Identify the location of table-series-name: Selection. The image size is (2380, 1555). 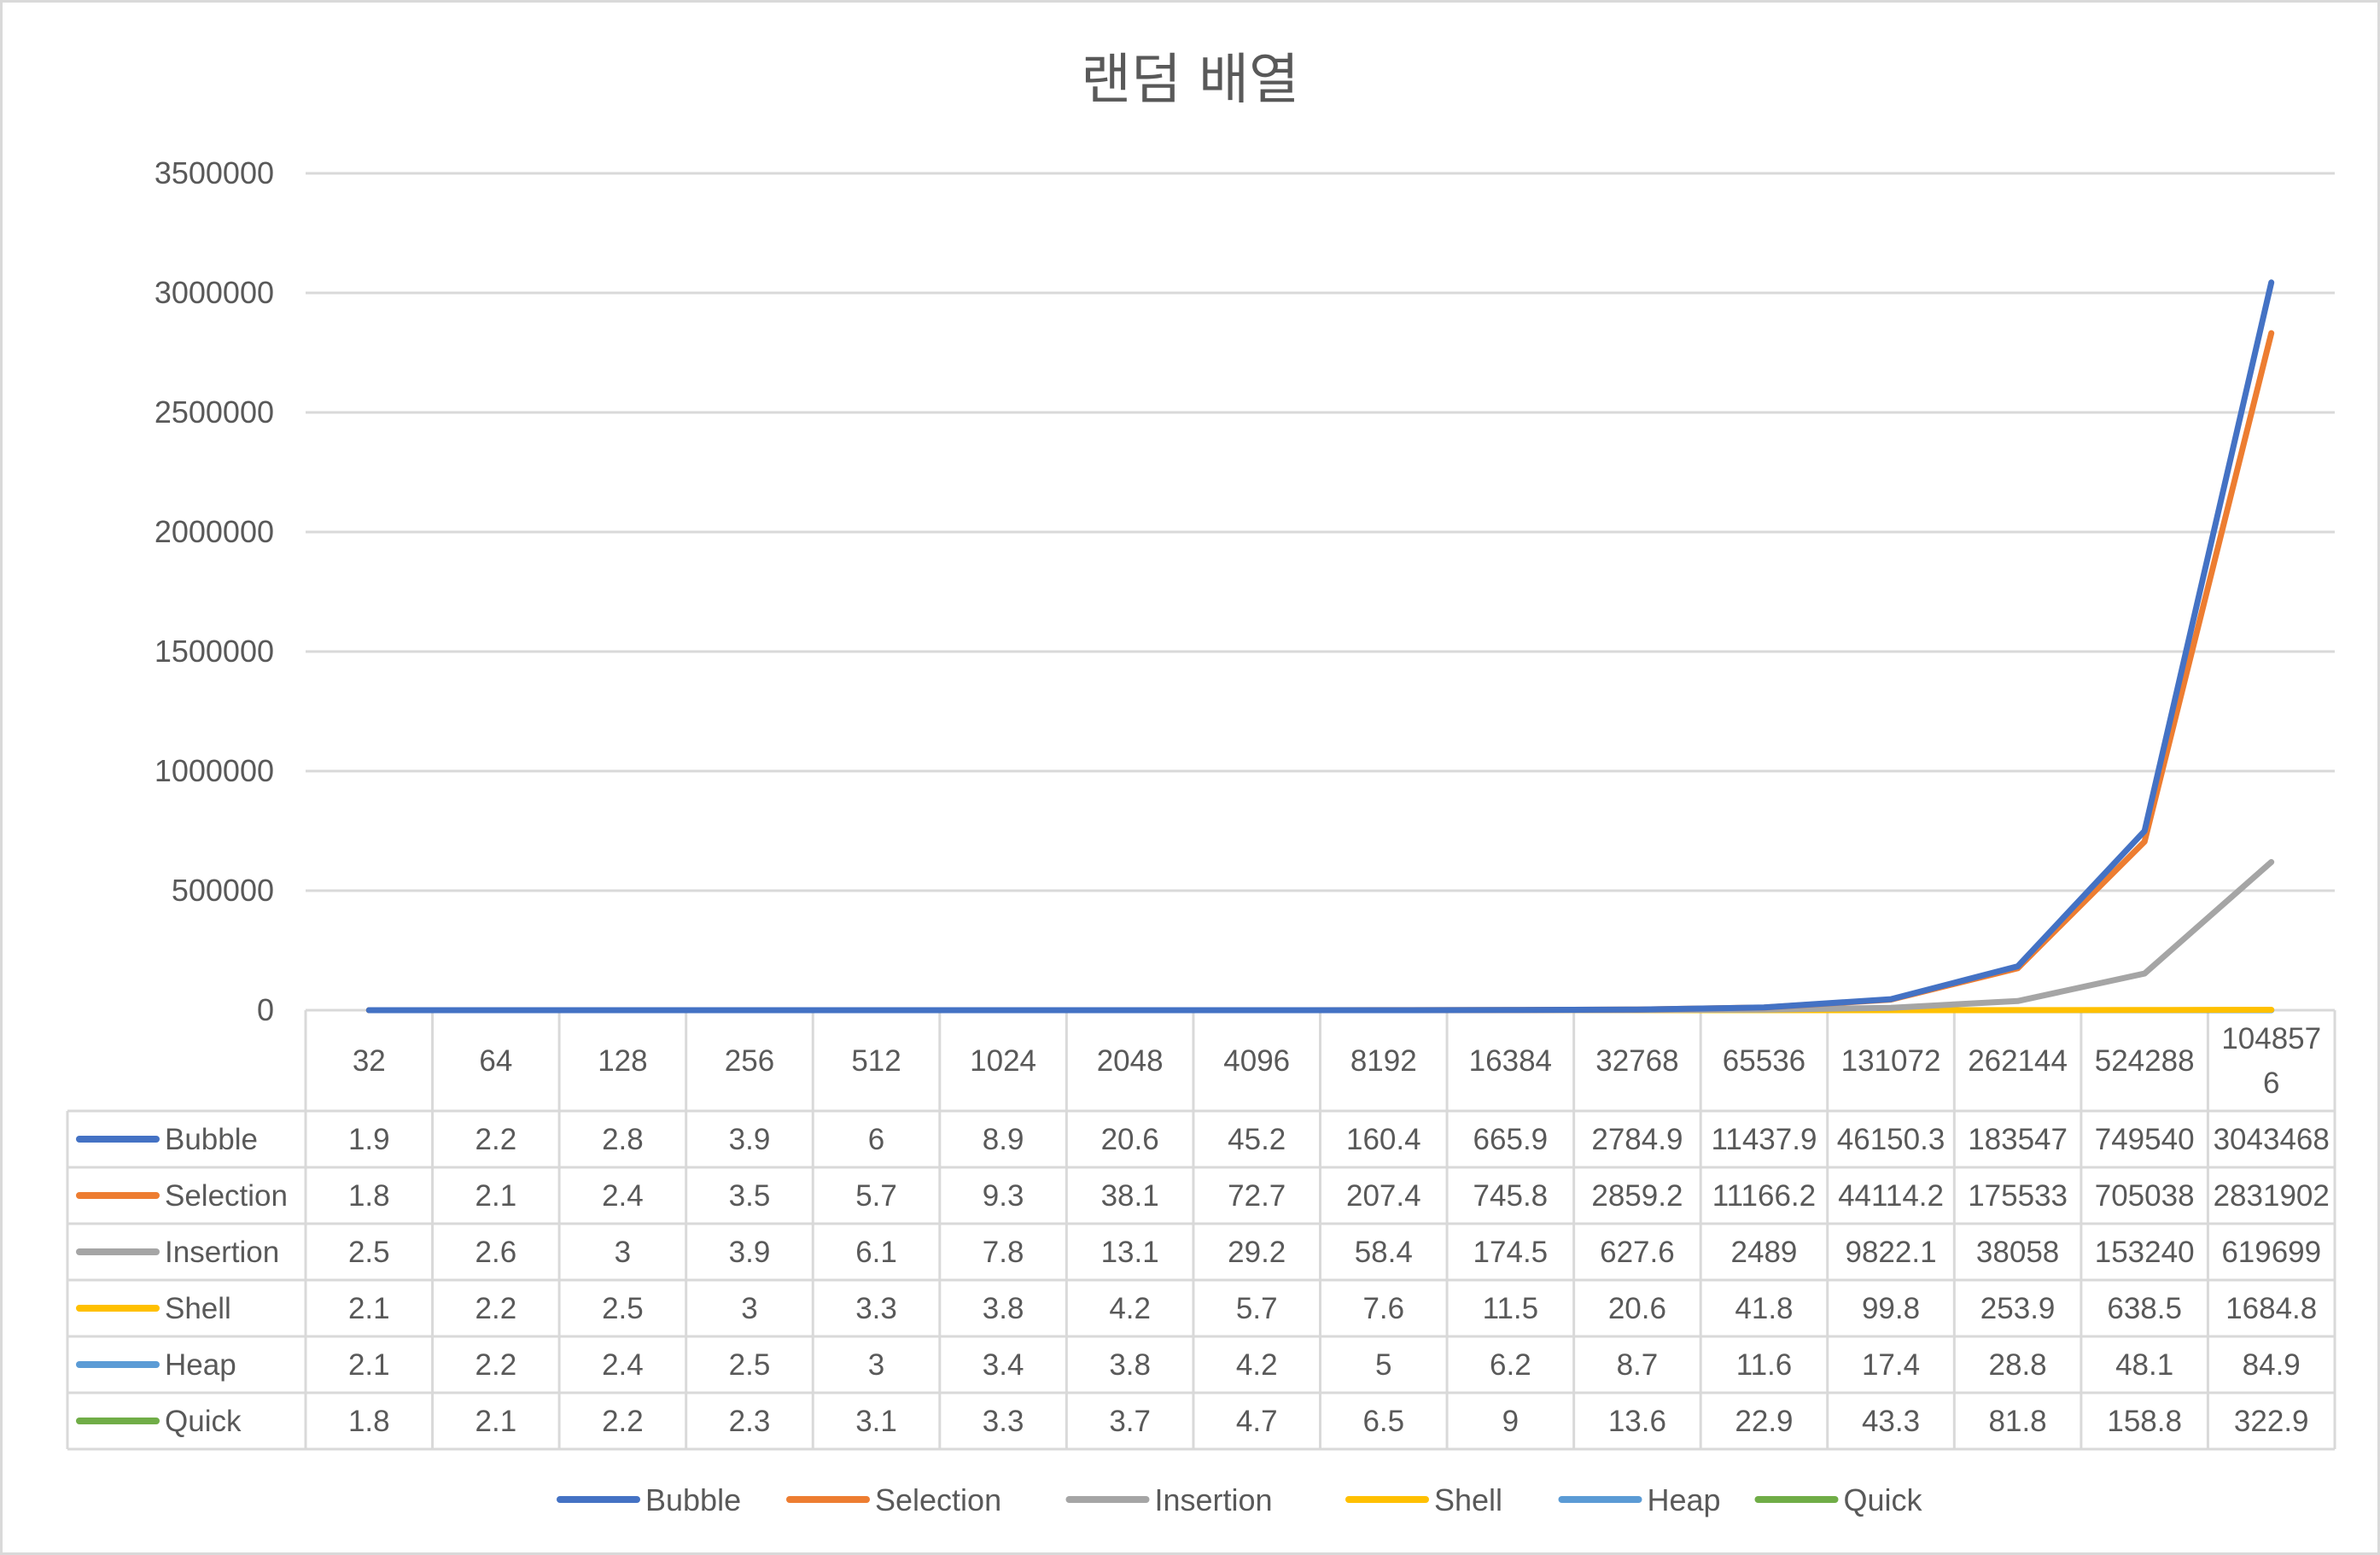
(226, 1196).